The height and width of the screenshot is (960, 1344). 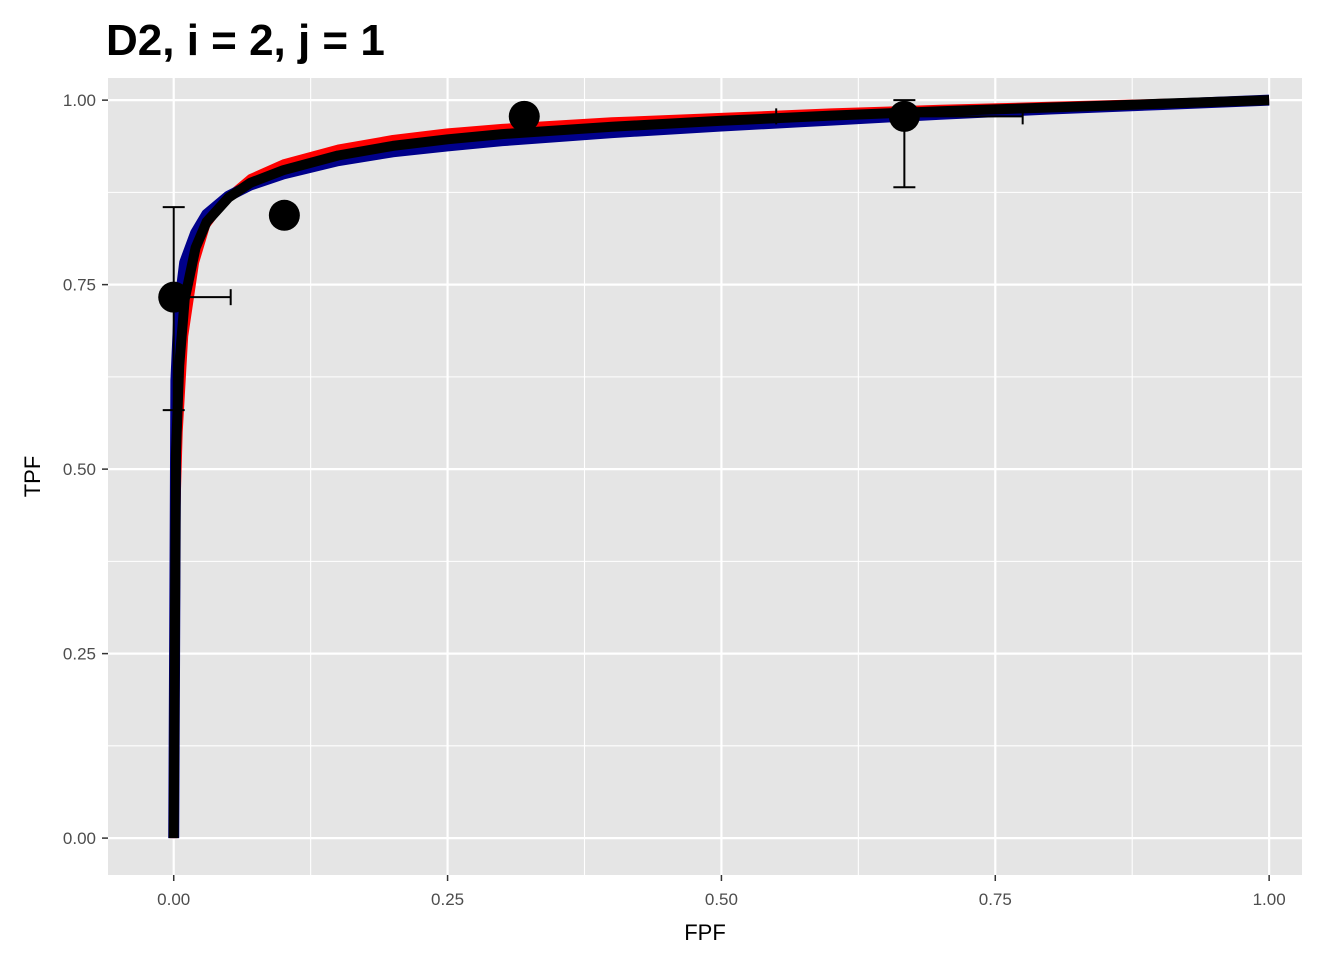 I want to click on x-tick-label: 0.00, so click(x=173, y=899).